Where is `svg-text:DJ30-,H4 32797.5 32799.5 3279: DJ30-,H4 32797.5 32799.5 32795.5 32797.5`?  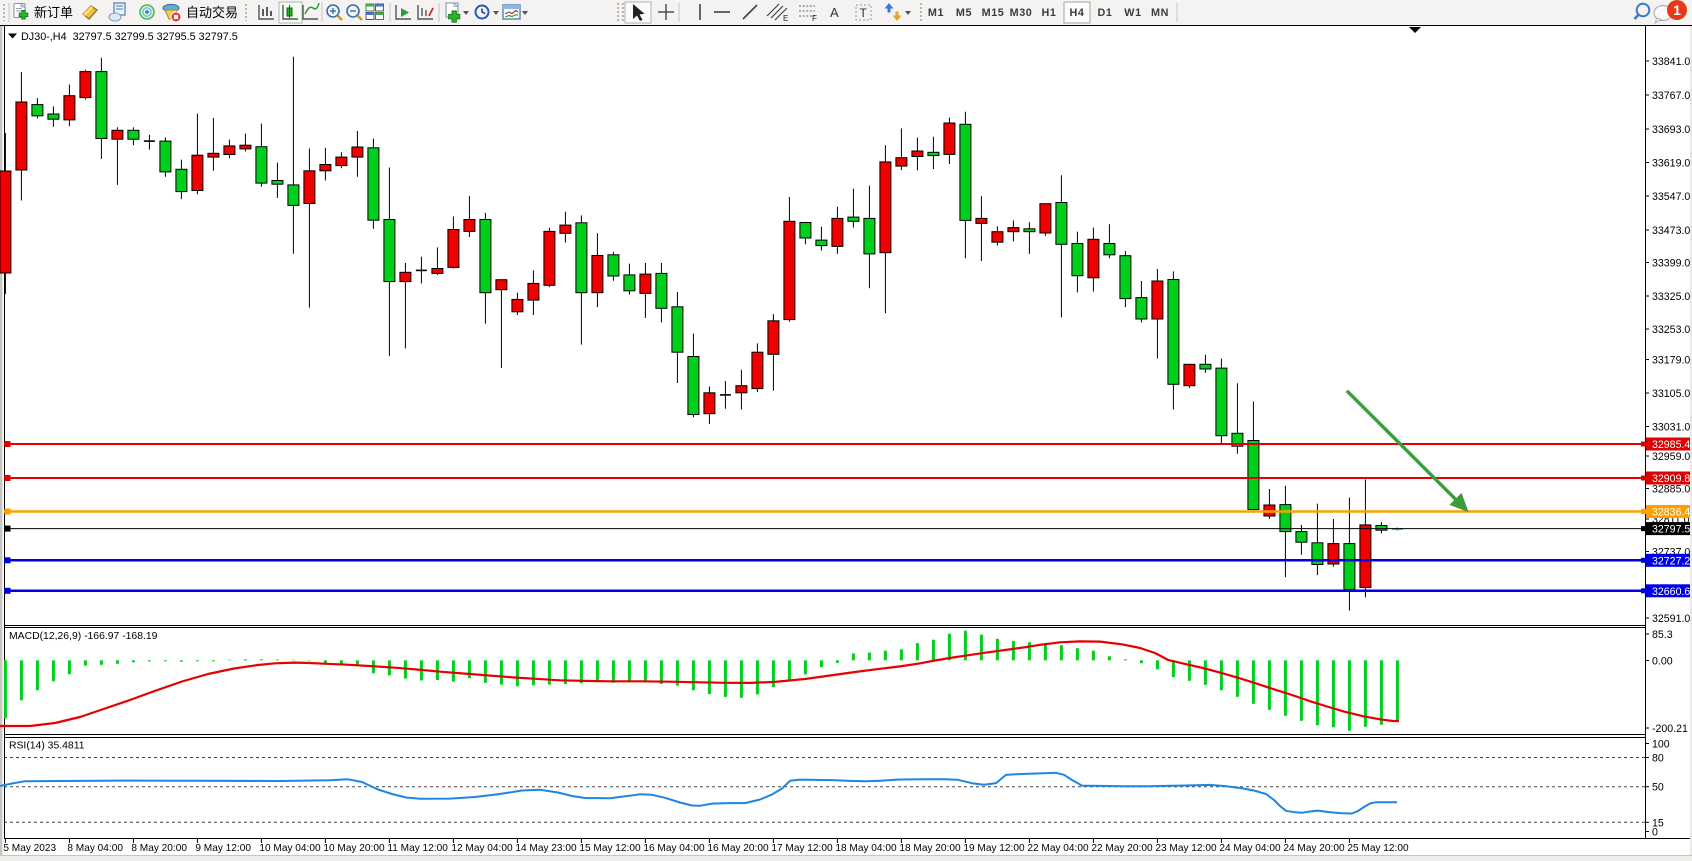
svg-text:DJ30-,H4 32797.5 32799.5 3279: DJ30-,H4 32797.5 32799.5 32795.5 32797.5 is located at coordinates (129, 37).